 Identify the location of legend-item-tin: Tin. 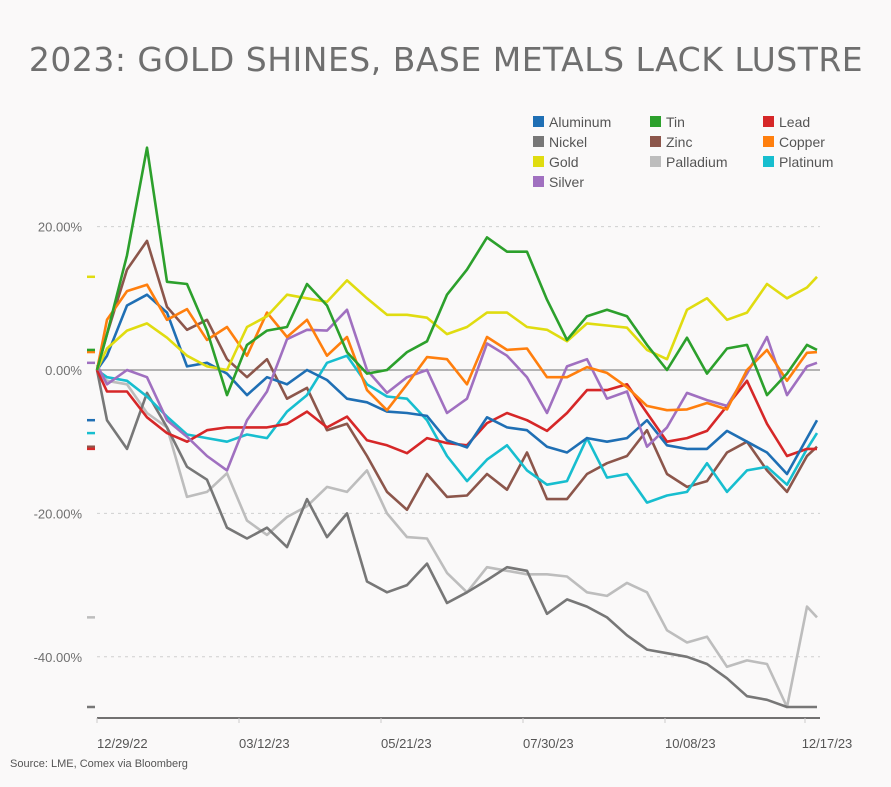
(667, 122).